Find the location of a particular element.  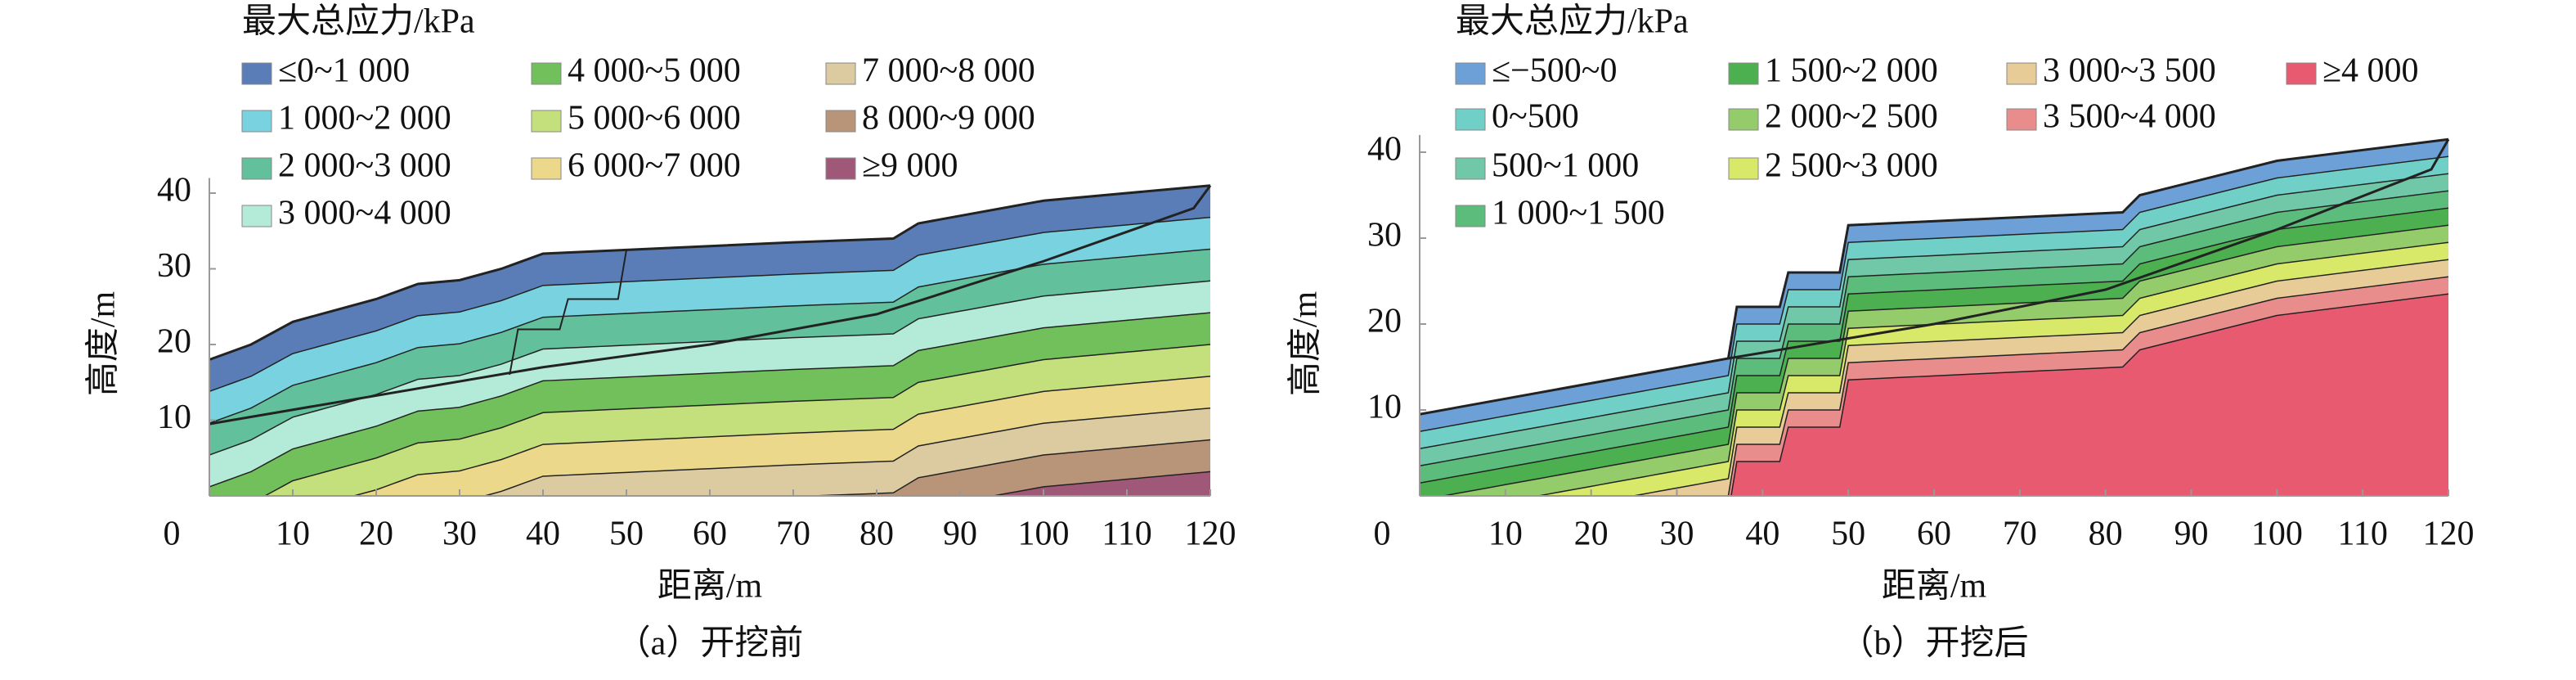

legend-label: 1 000~2 000 is located at coordinates (365, 118).